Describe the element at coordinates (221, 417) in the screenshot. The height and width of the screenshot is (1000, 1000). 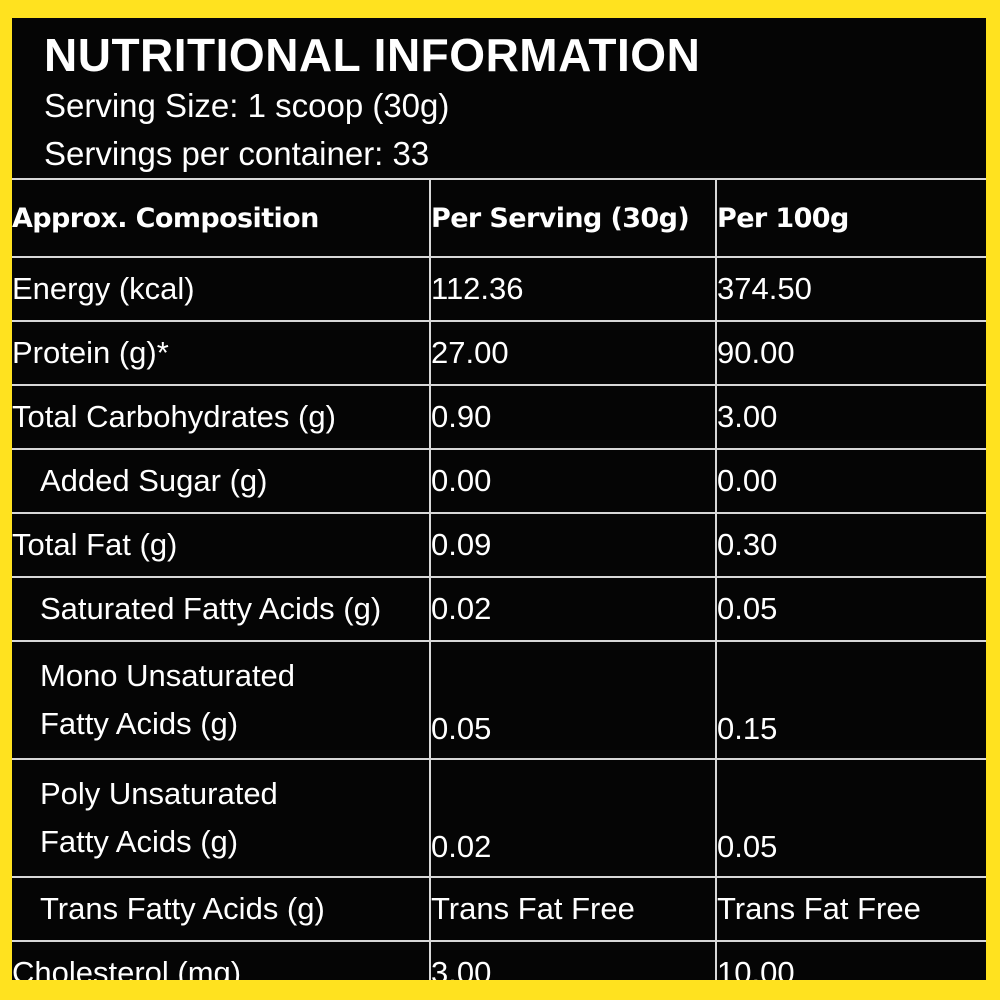
I see `row-label-total-carbohydrates: Total Carbohydrates (g)` at that location.